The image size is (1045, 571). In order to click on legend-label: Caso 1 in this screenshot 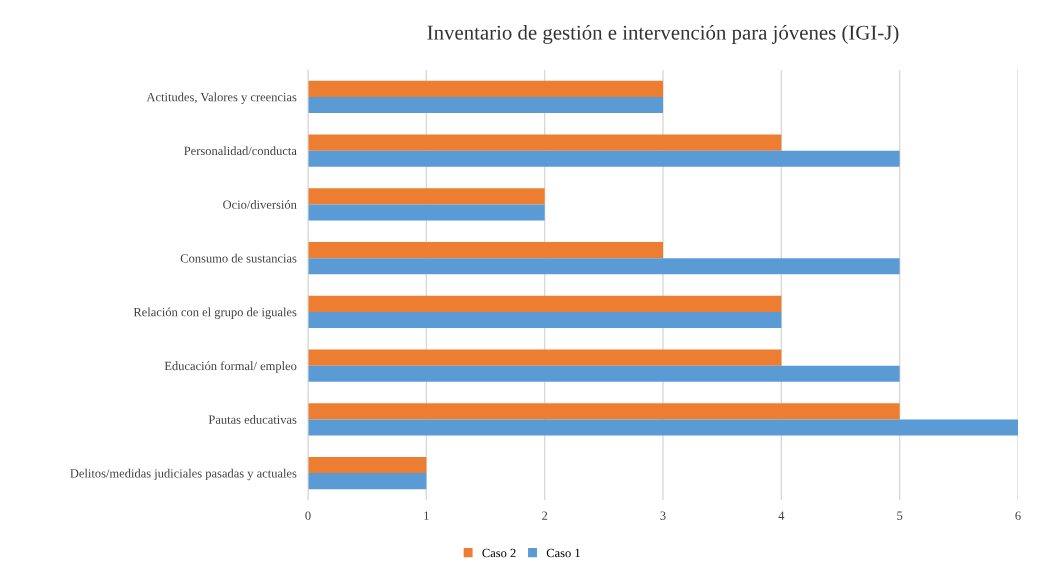, I will do `click(563, 553)`.